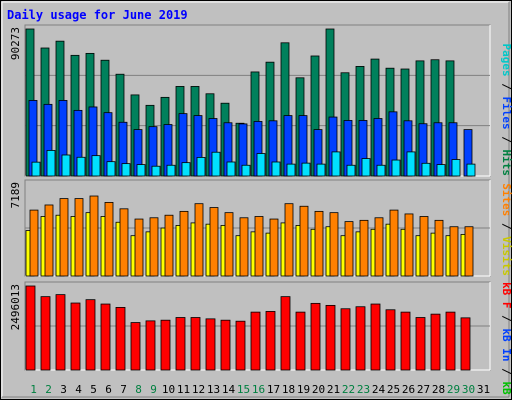 The height and width of the screenshot is (405, 512). Describe the element at coordinates (348, 389) in the screenshot. I see `day-label-22: 22` at that location.